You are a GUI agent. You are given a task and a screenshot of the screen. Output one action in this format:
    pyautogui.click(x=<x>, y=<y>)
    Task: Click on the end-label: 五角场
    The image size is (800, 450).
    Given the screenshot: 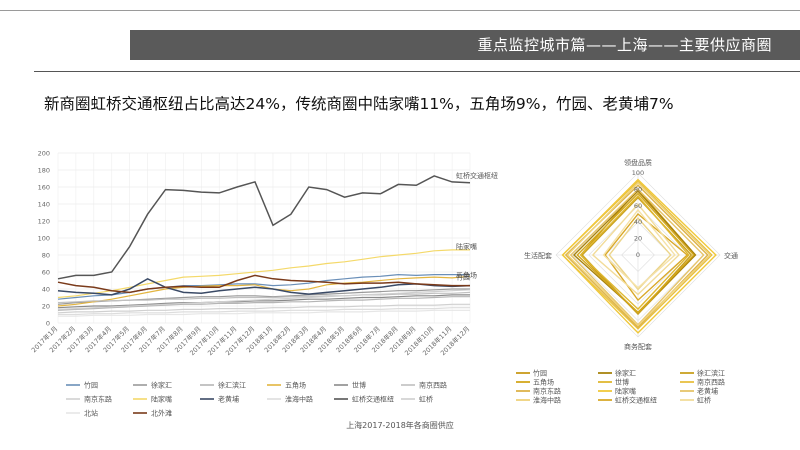 What is the action you would take?
    pyautogui.click(x=466, y=274)
    